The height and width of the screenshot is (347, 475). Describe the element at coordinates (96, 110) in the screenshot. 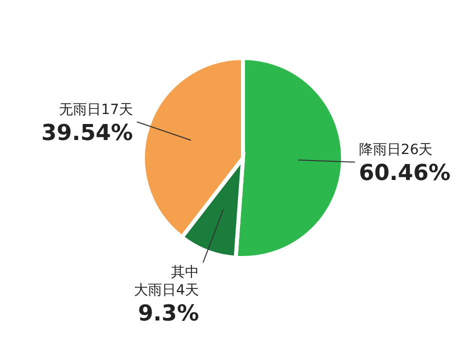

I see `slice-label: 无雨日17天` at that location.